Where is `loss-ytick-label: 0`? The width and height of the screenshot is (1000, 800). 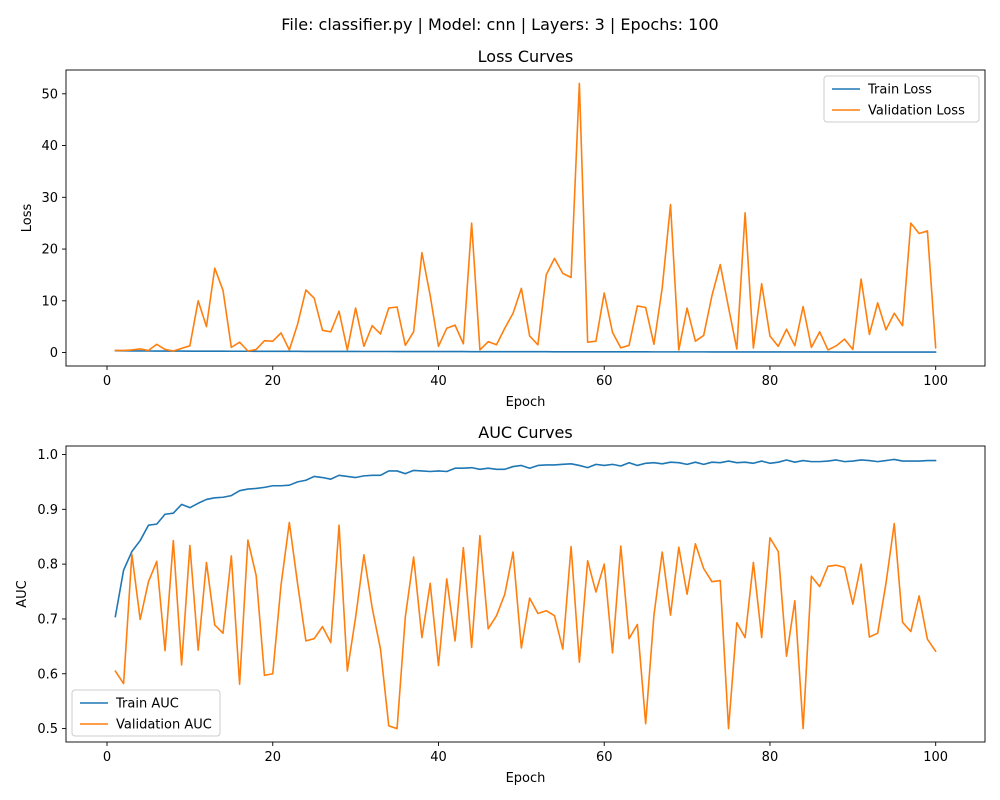
loss-ytick-label: 0 is located at coordinates (54, 353).